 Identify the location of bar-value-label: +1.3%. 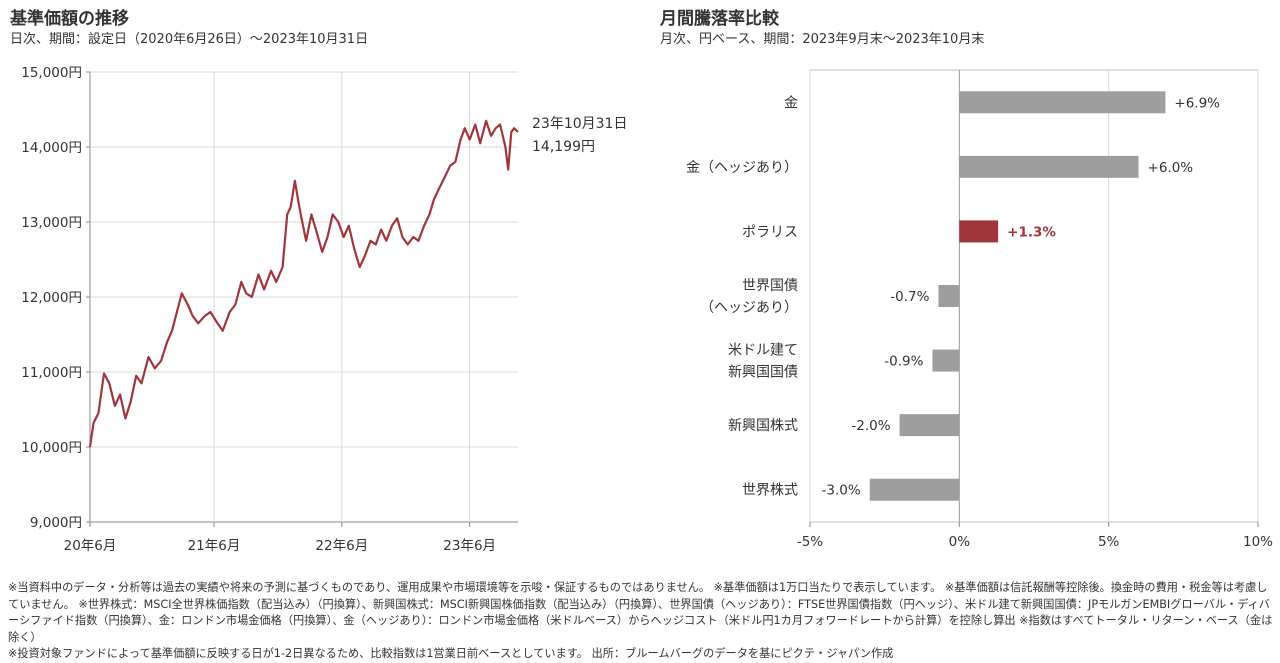
(1031, 232).